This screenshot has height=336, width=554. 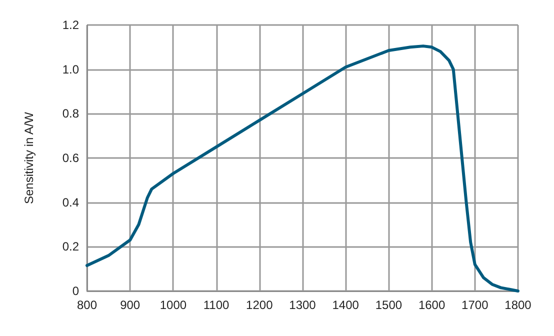 I want to click on x-tick-label: 1600, so click(x=432, y=305).